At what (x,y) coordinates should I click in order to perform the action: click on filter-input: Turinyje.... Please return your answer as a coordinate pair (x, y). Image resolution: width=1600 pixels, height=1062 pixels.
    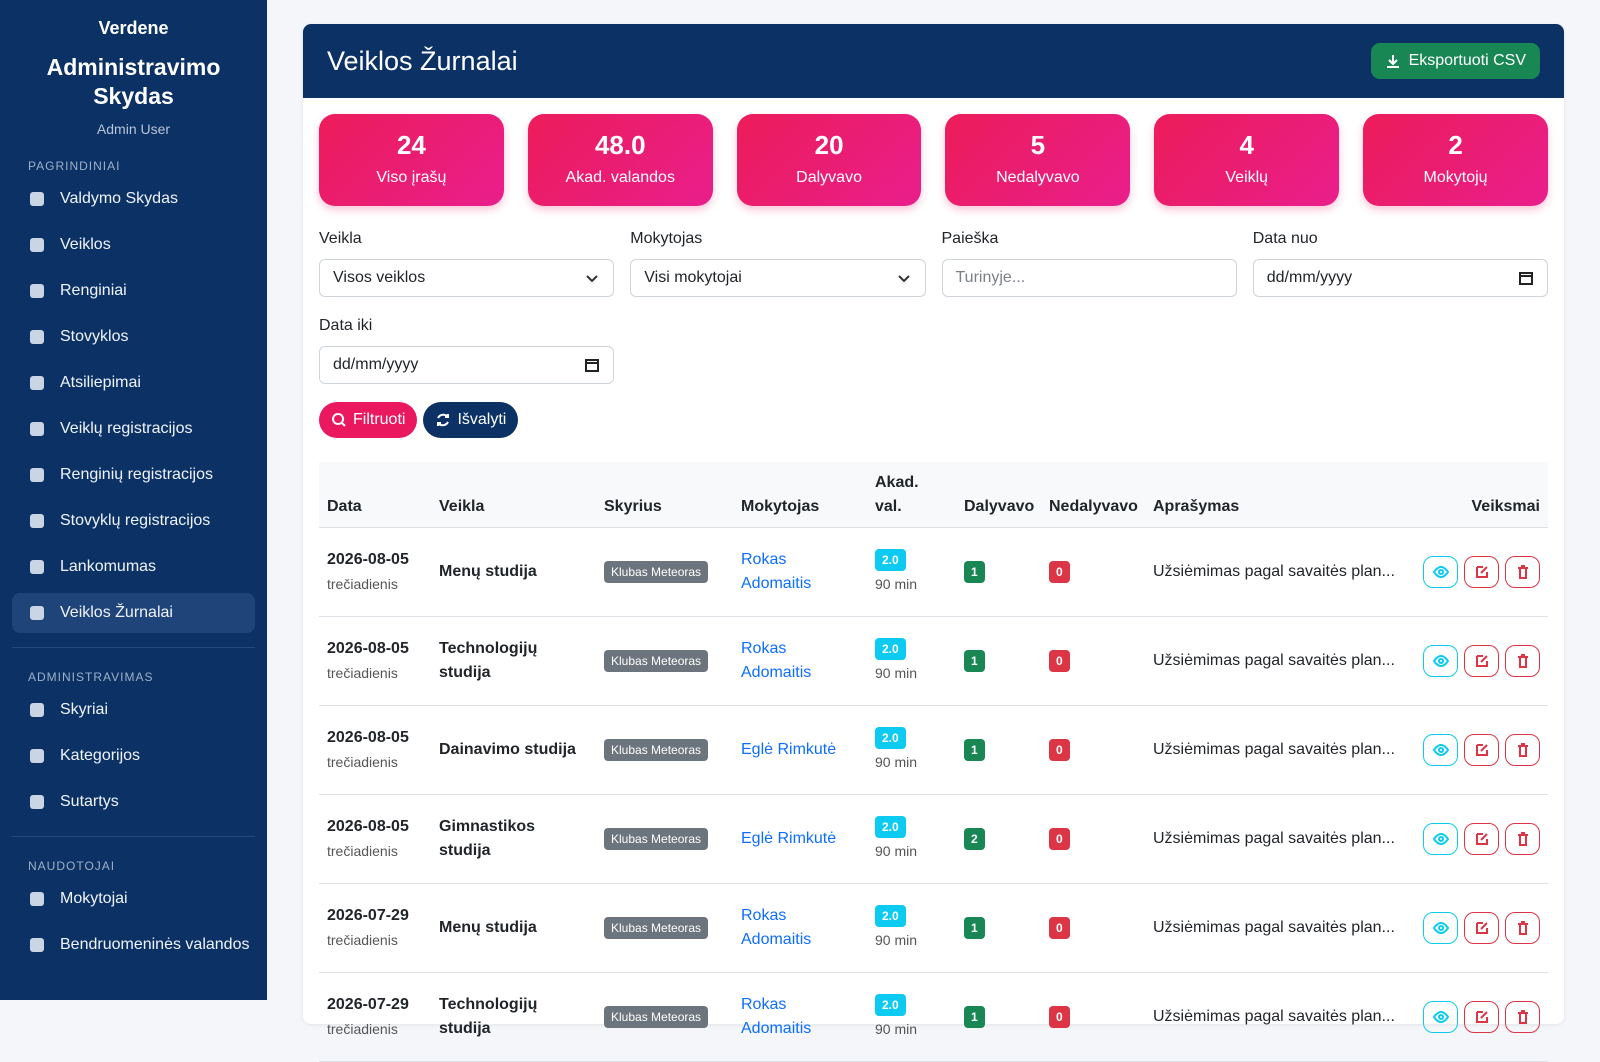
    Looking at the image, I should click on (1089, 278).